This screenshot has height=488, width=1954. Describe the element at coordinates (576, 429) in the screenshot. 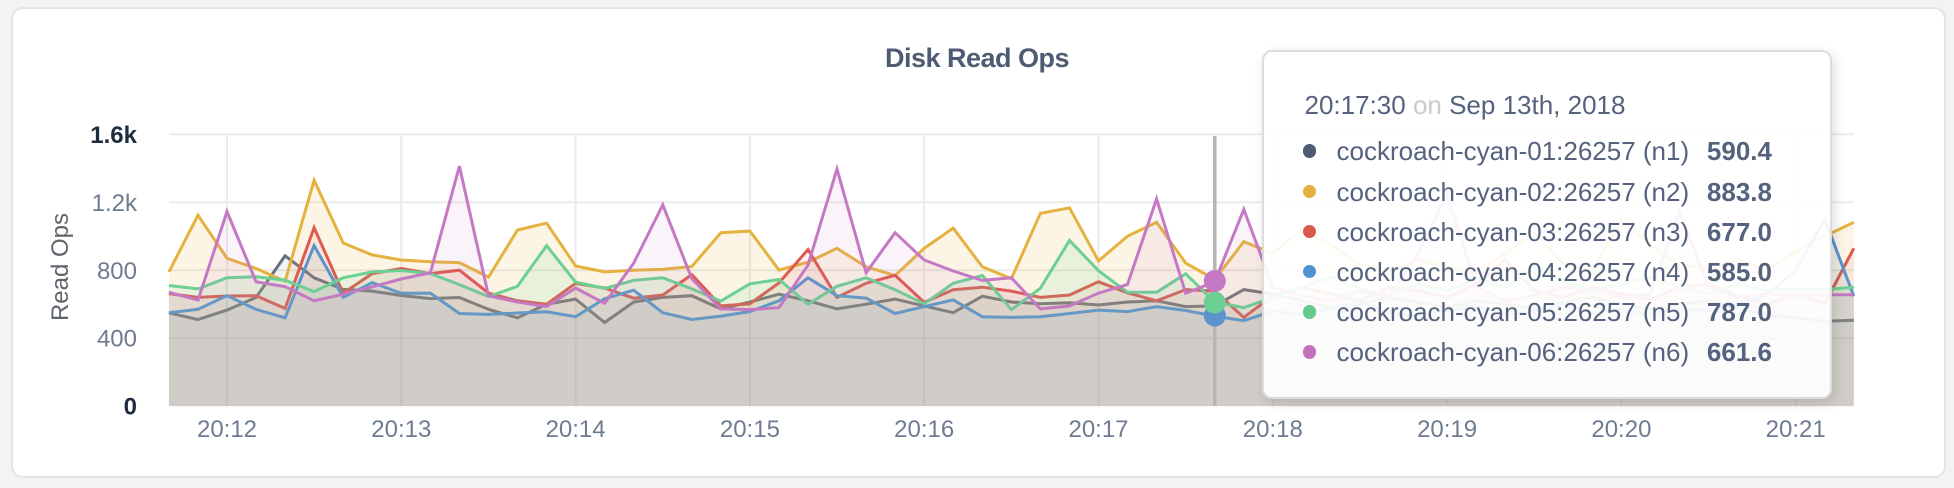

I see `svg-text: 20:14` at that location.